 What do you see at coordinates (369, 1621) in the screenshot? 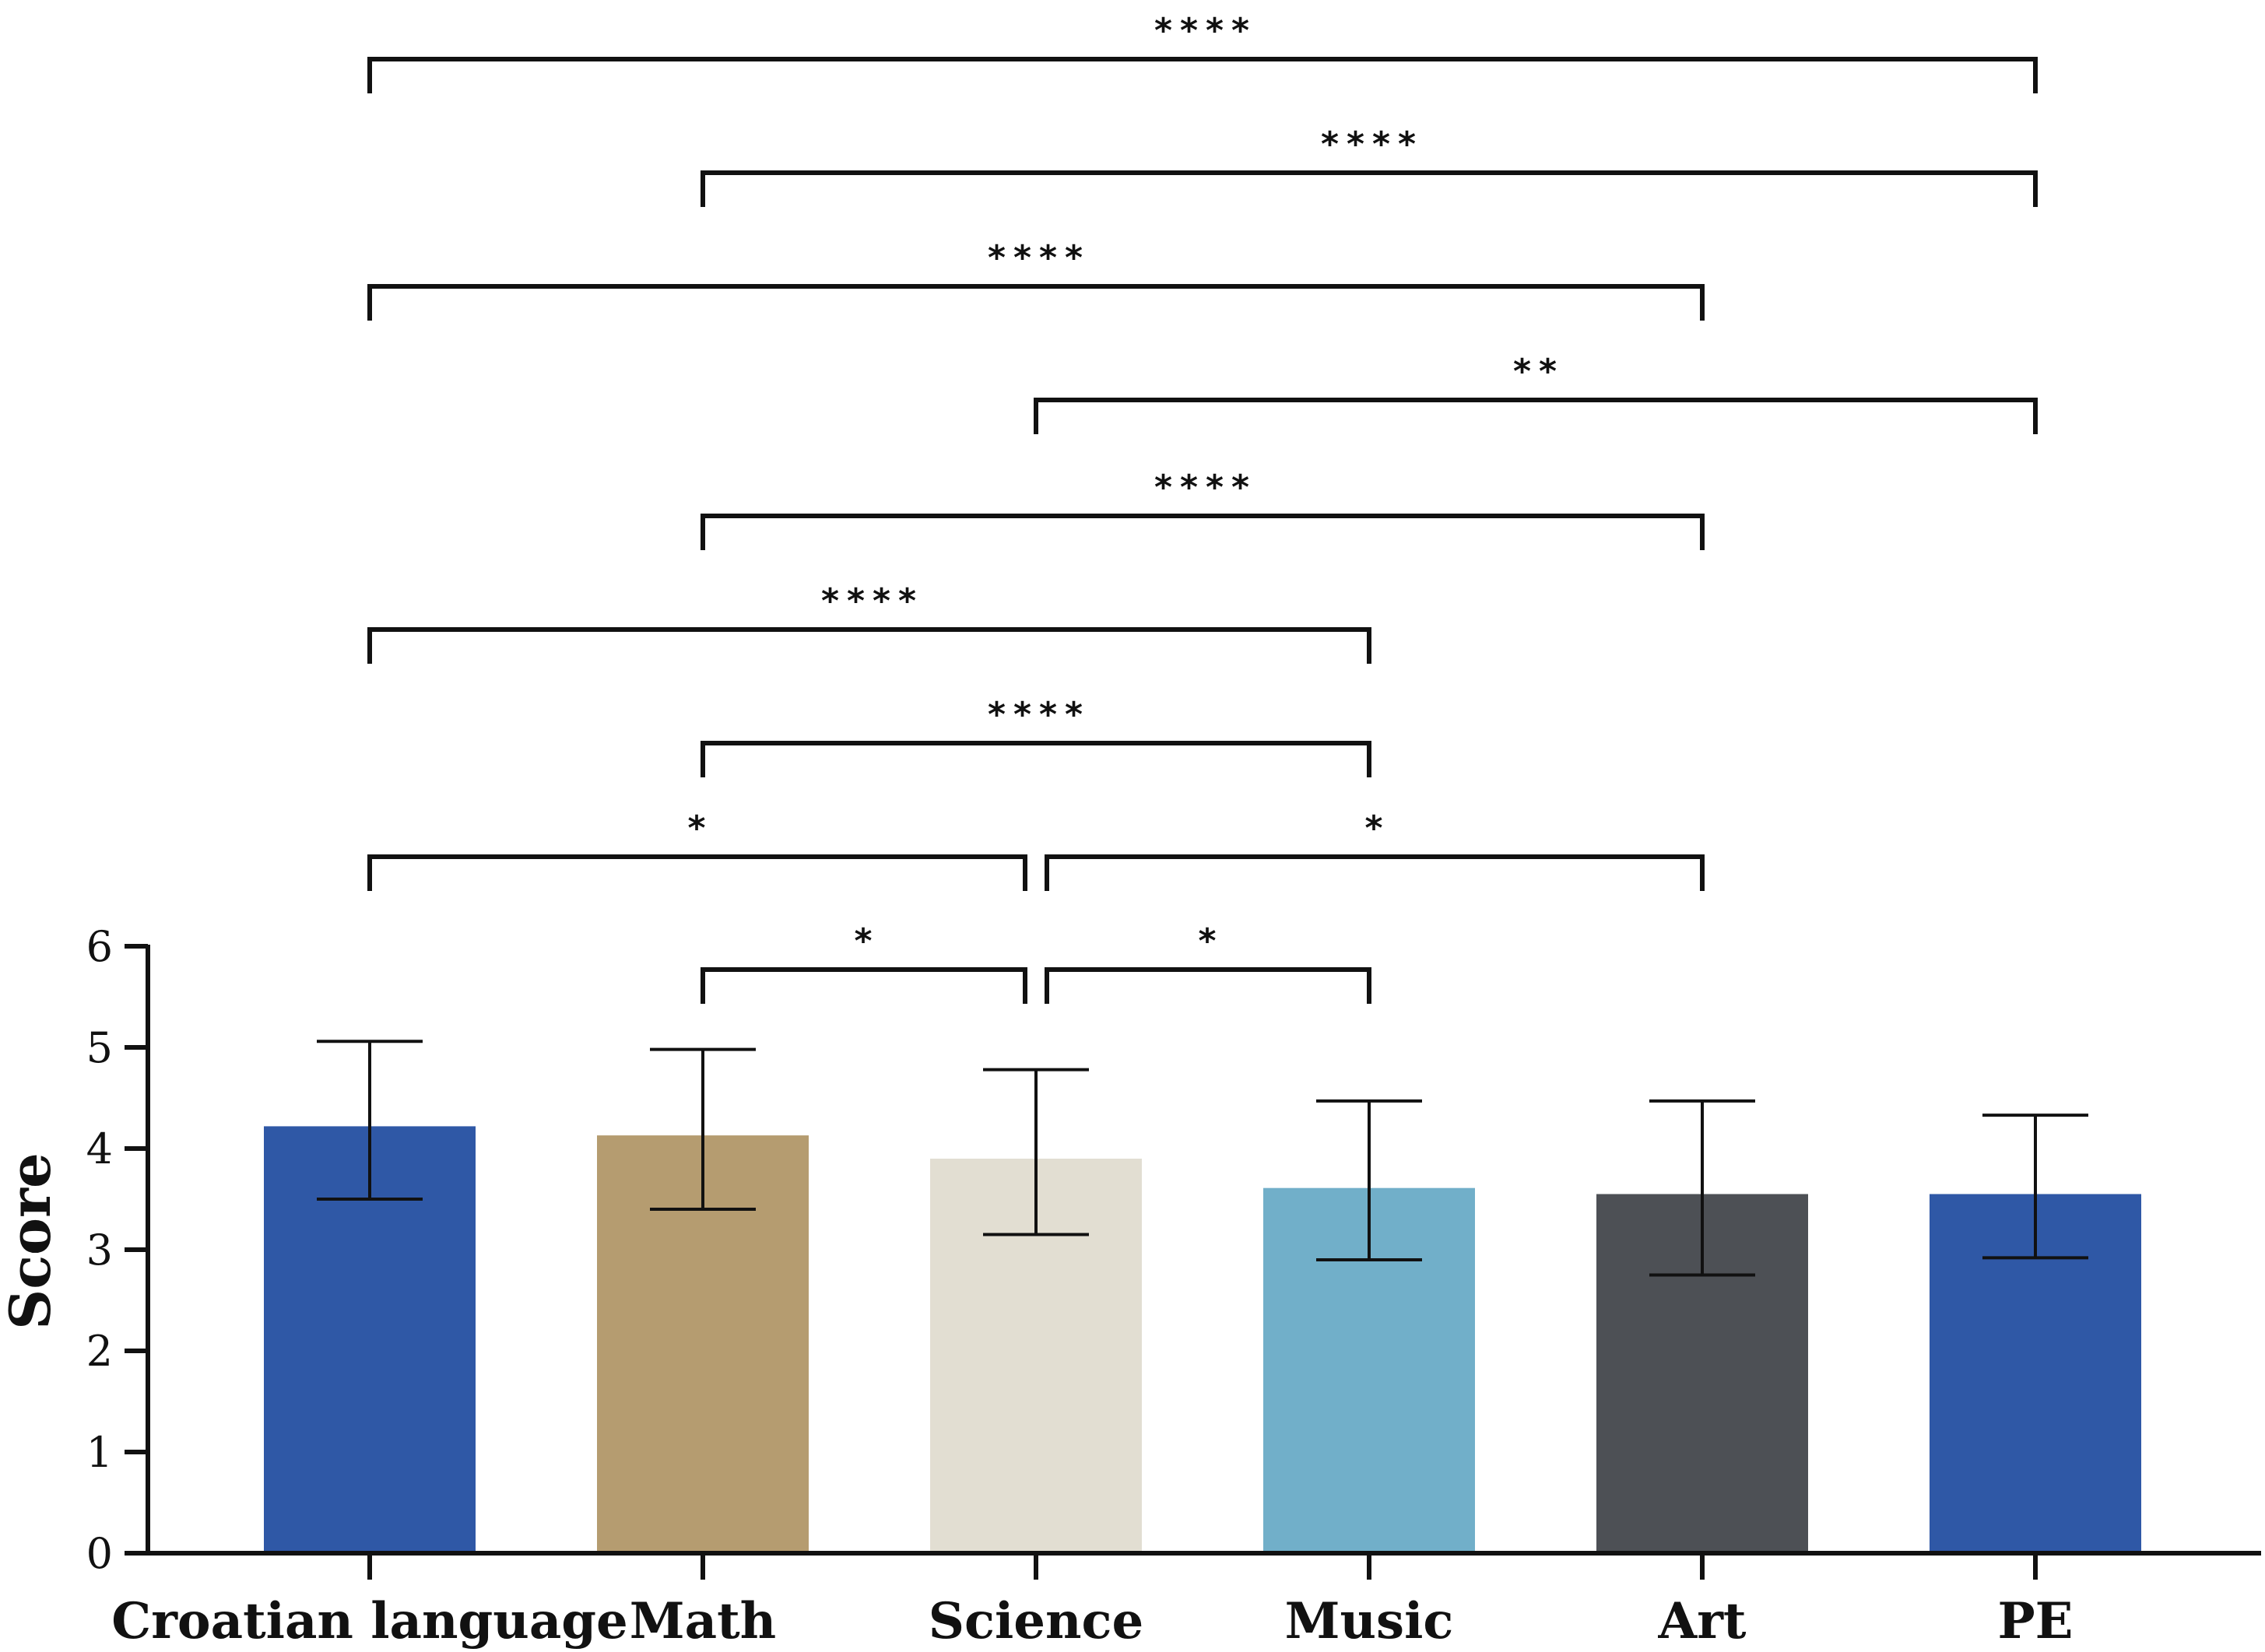
I see `x-tick-label: Croatian language` at bounding box center [369, 1621].